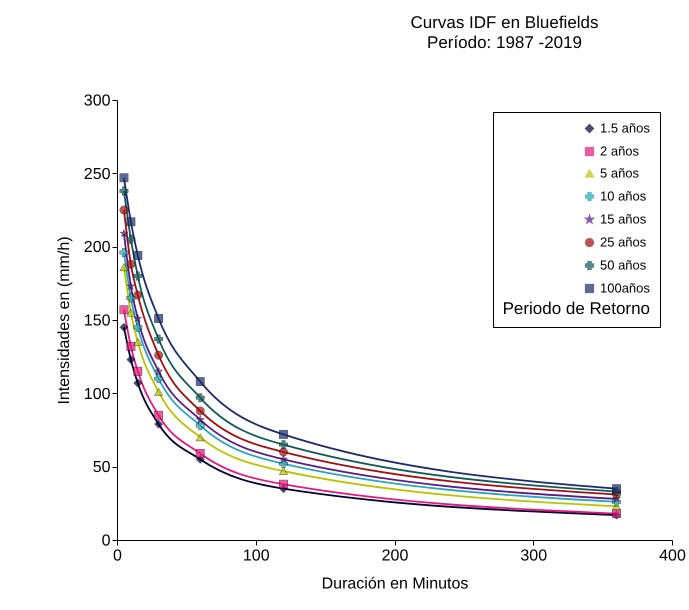  What do you see at coordinates (97, 394) in the screenshot?
I see `y-tick-label: 100` at bounding box center [97, 394].